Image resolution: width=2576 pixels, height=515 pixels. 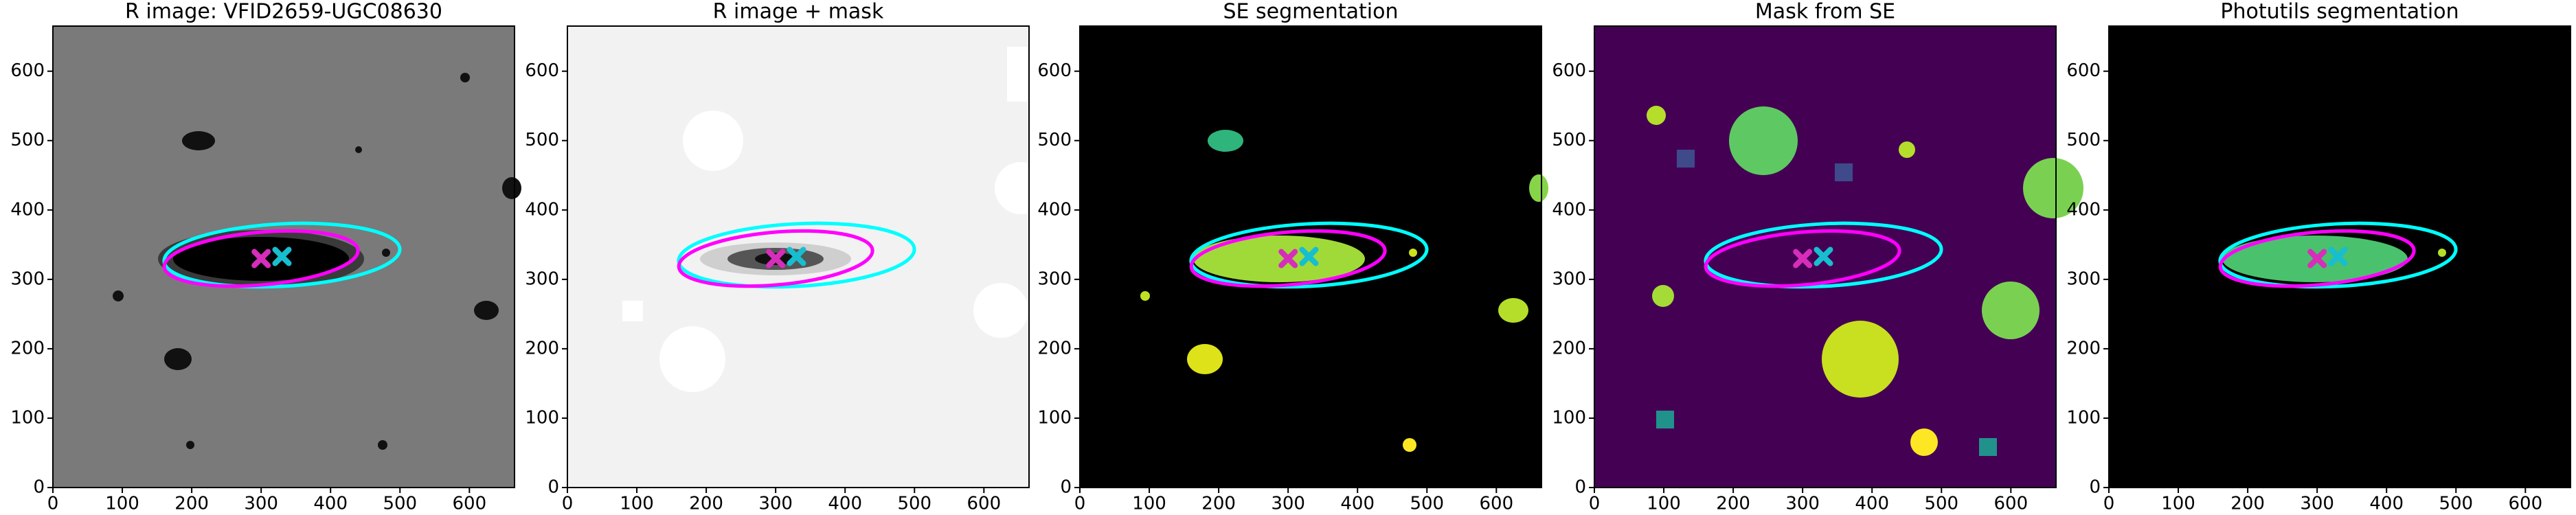 What do you see at coordinates (1872, 504) in the screenshot?
I see `x-tick-label: 400` at bounding box center [1872, 504].